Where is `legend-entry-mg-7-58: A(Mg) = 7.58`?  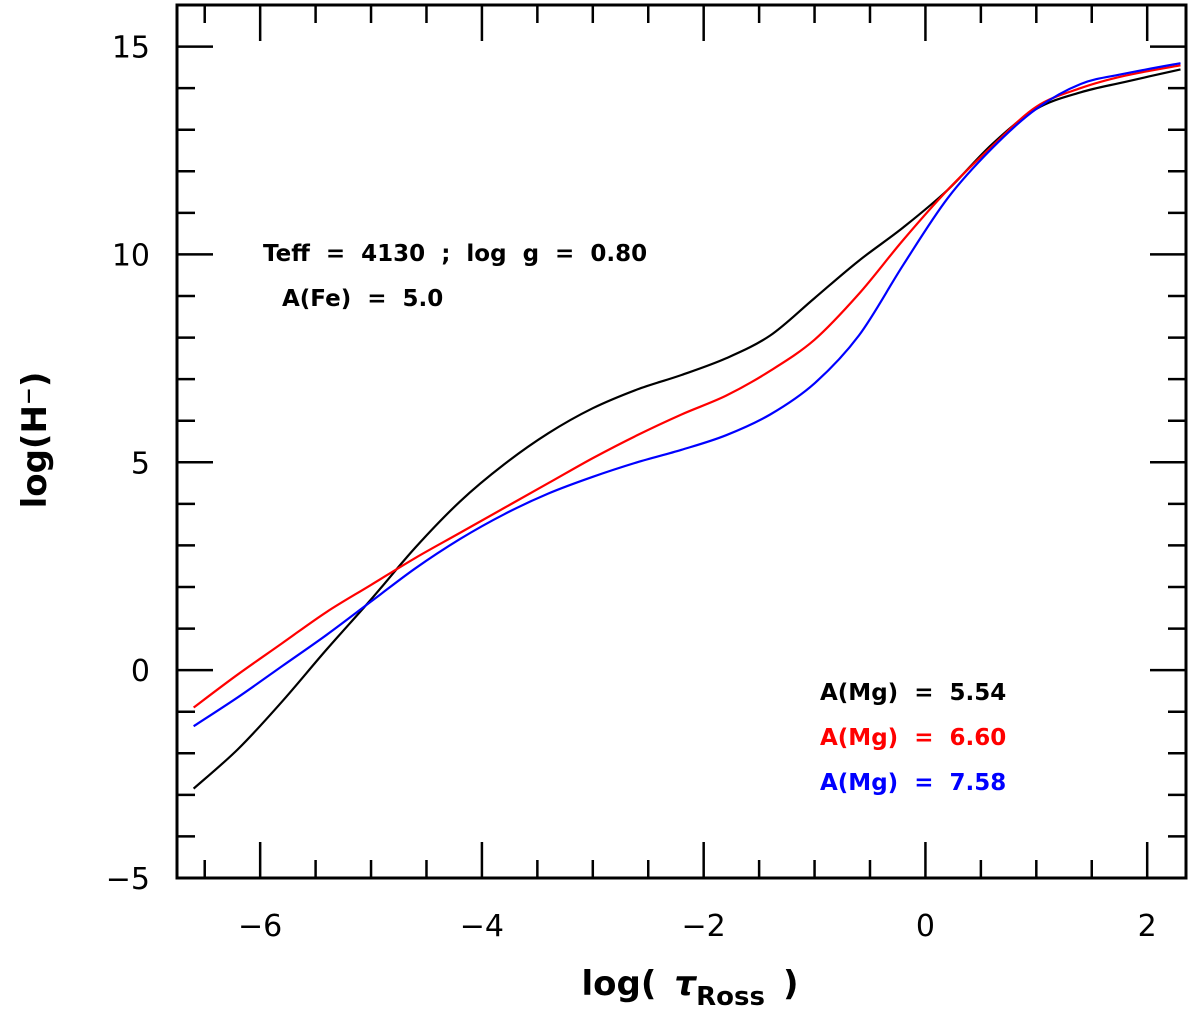 legend-entry-mg-7-58: A(Mg) = 7.58 is located at coordinates (913, 783).